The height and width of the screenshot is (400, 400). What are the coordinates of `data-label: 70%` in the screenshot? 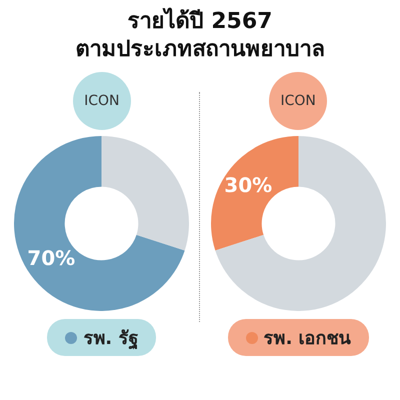 It's located at (52, 258).